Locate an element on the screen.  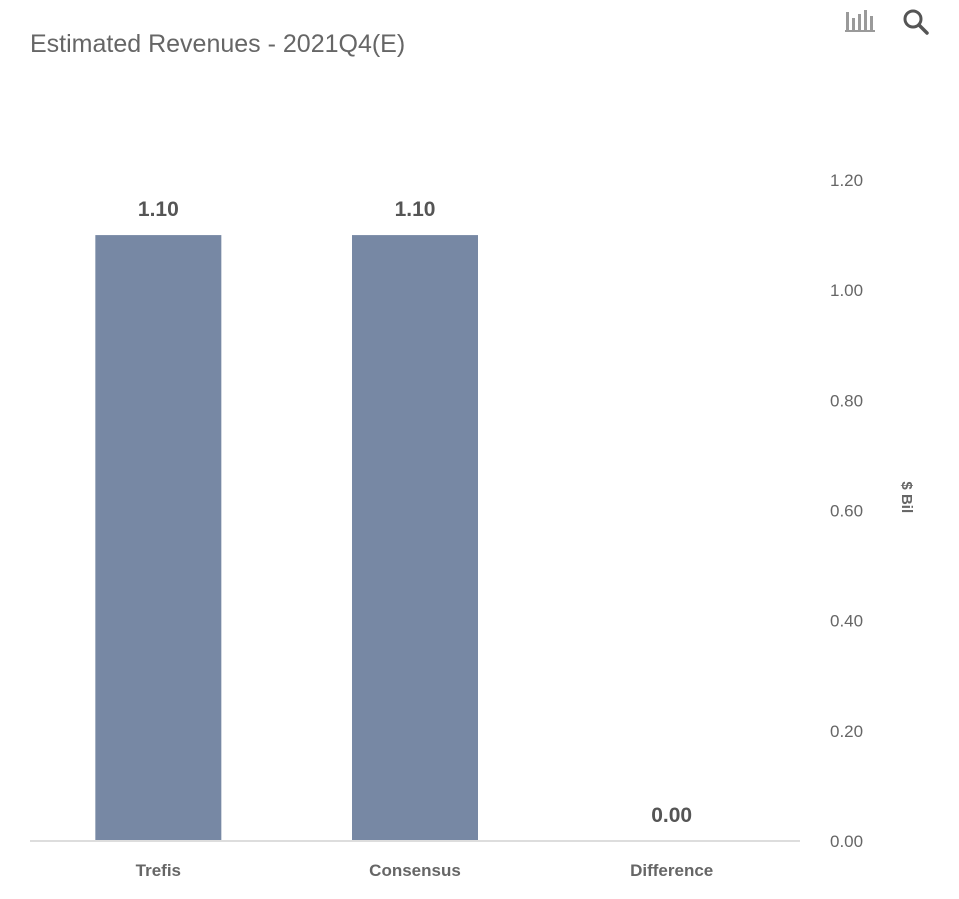
x-tick-label-difference: Difference is located at coordinates (671, 870).